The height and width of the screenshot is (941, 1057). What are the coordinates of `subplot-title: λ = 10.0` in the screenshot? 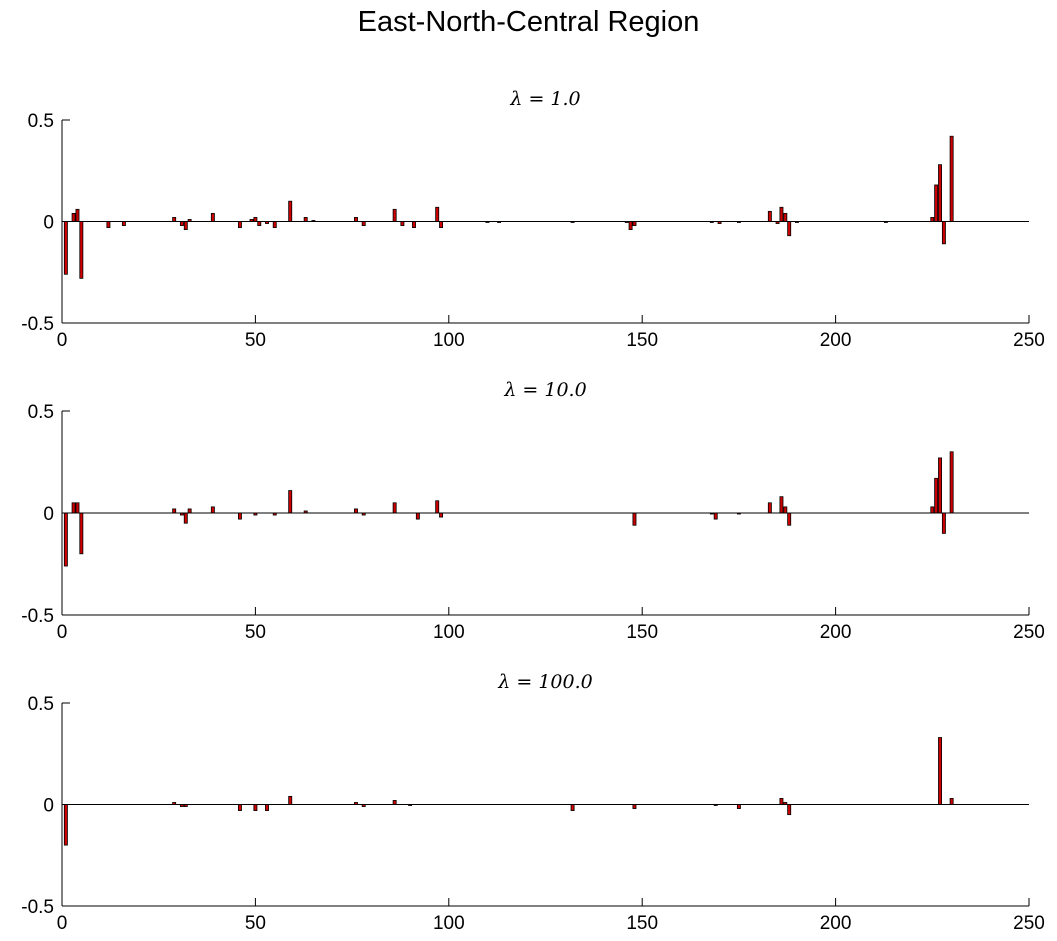 It's located at (544, 390).